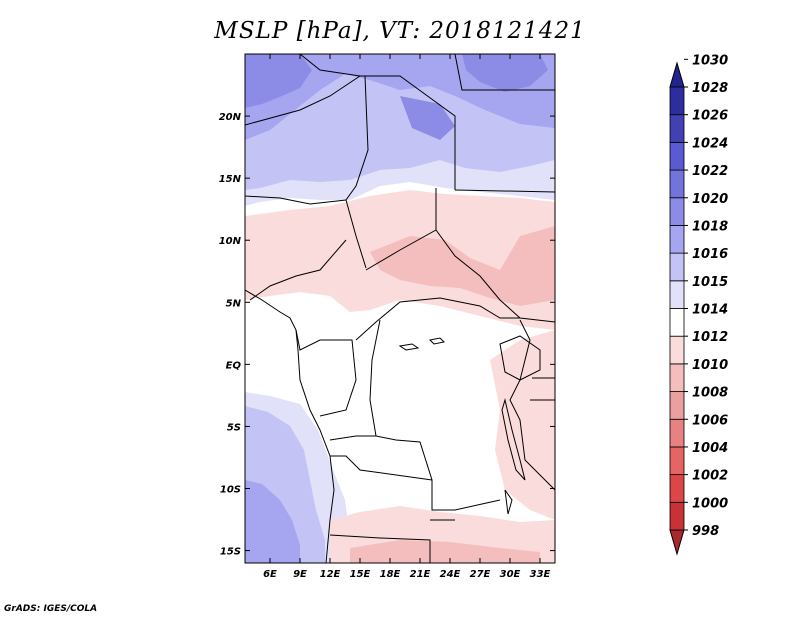 Image resolution: width=800 pixels, height=618 pixels. Describe the element at coordinates (435, 415) in the screenshot. I see `border-drc-west` at that location.